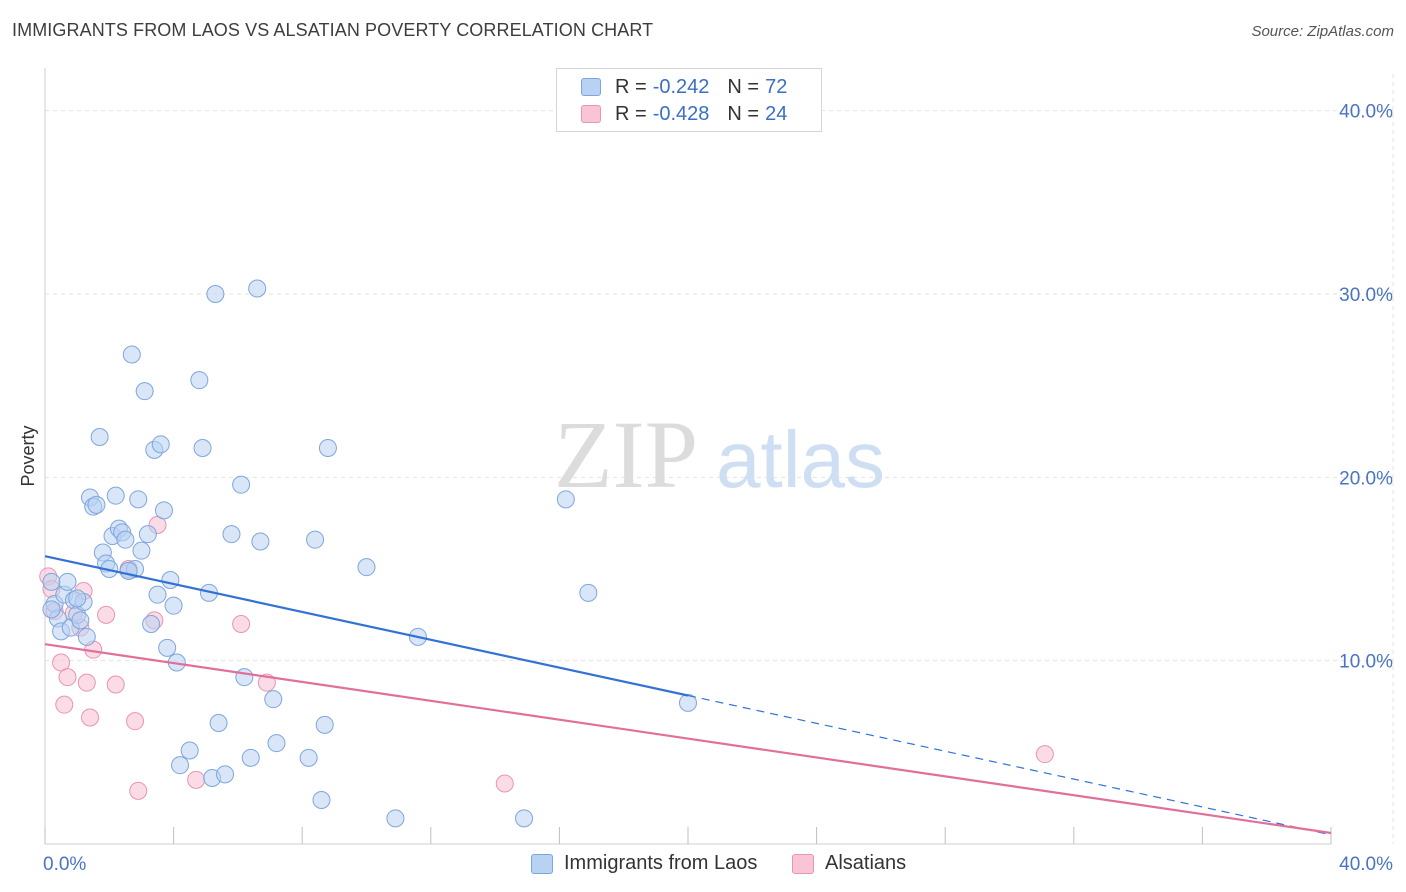 This screenshot has height=892, width=1406. What do you see at coordinates (591, 114) in the screenshot?
I see `legend-swatch-alsatians` at bounding box center [591, 114].